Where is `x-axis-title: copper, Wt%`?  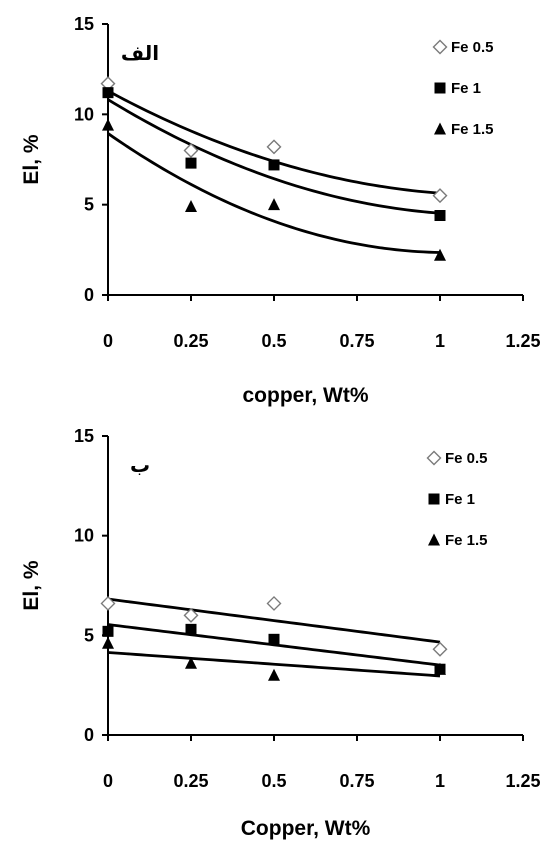
x-axis-title: copper, Wt% is located at coordinates (305, 395).